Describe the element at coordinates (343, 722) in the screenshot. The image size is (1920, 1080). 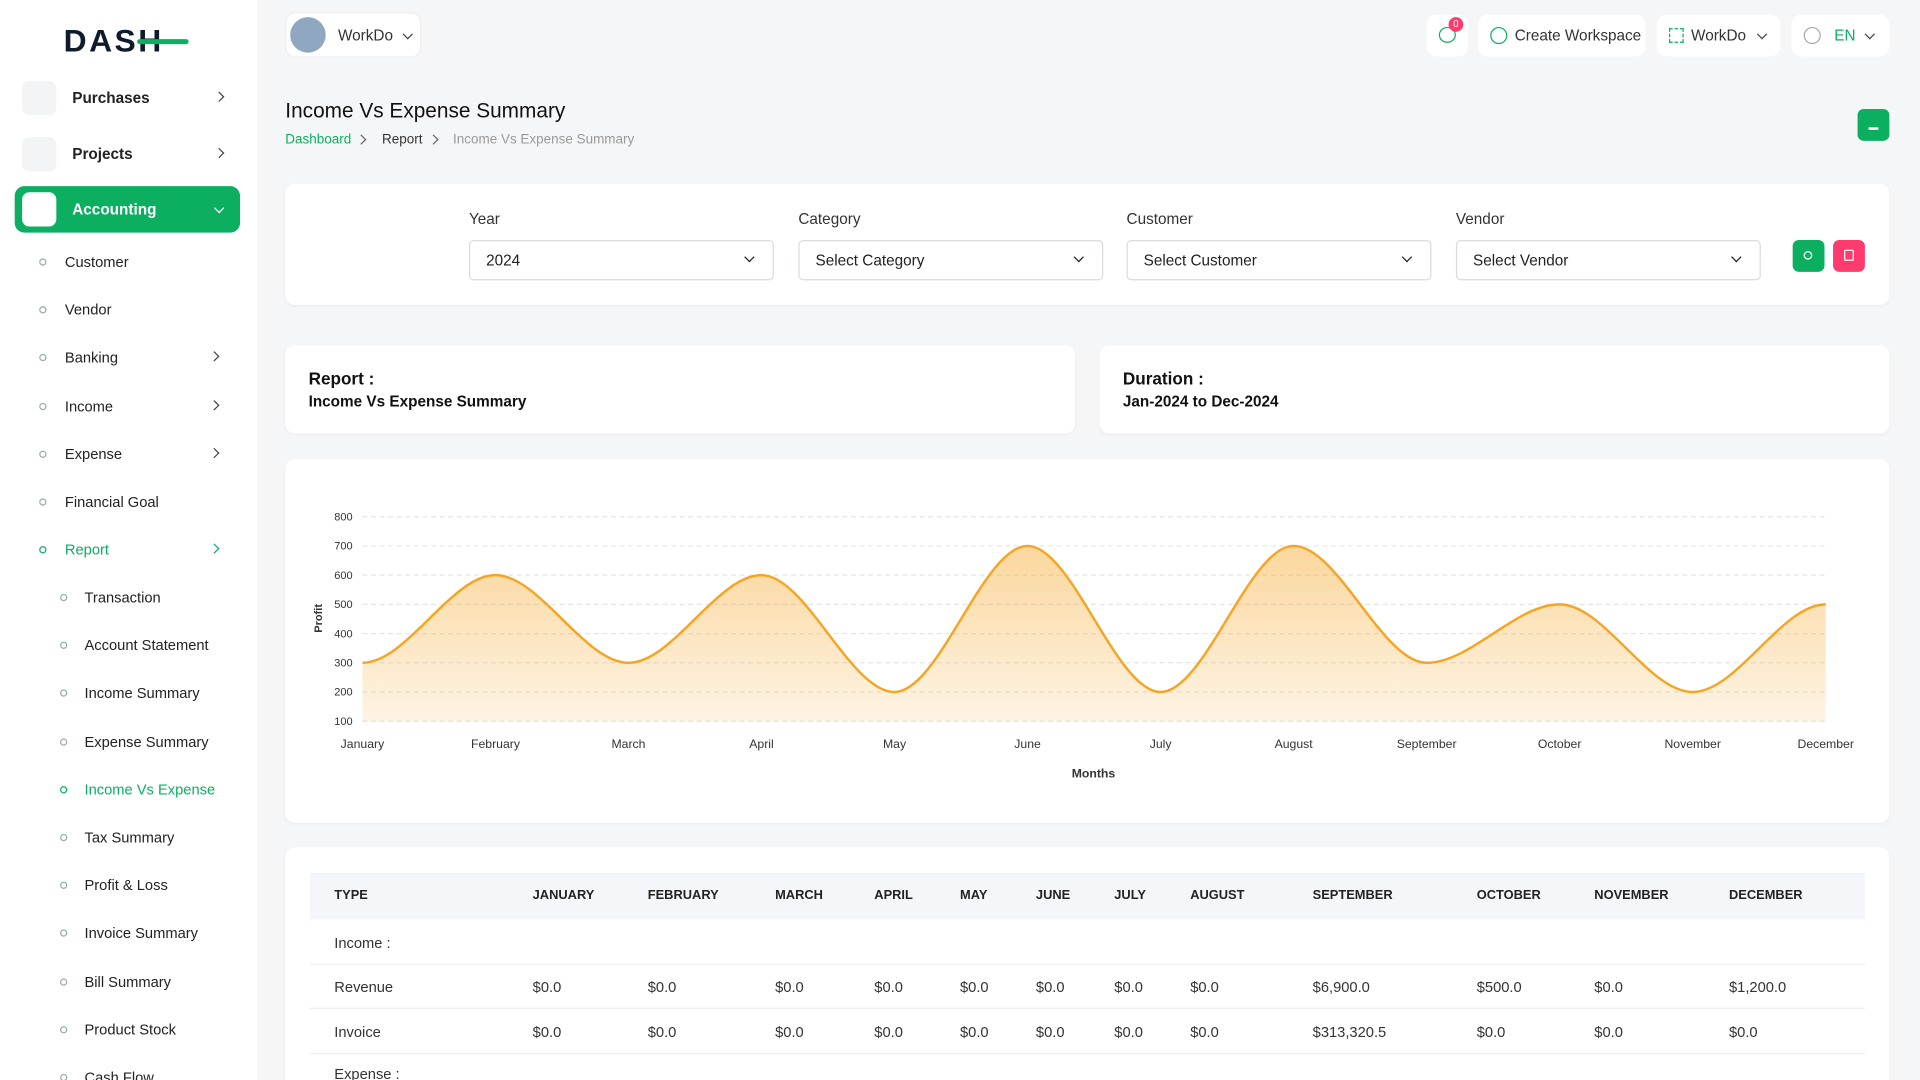
I see `y-tick-label: 100` at that location.